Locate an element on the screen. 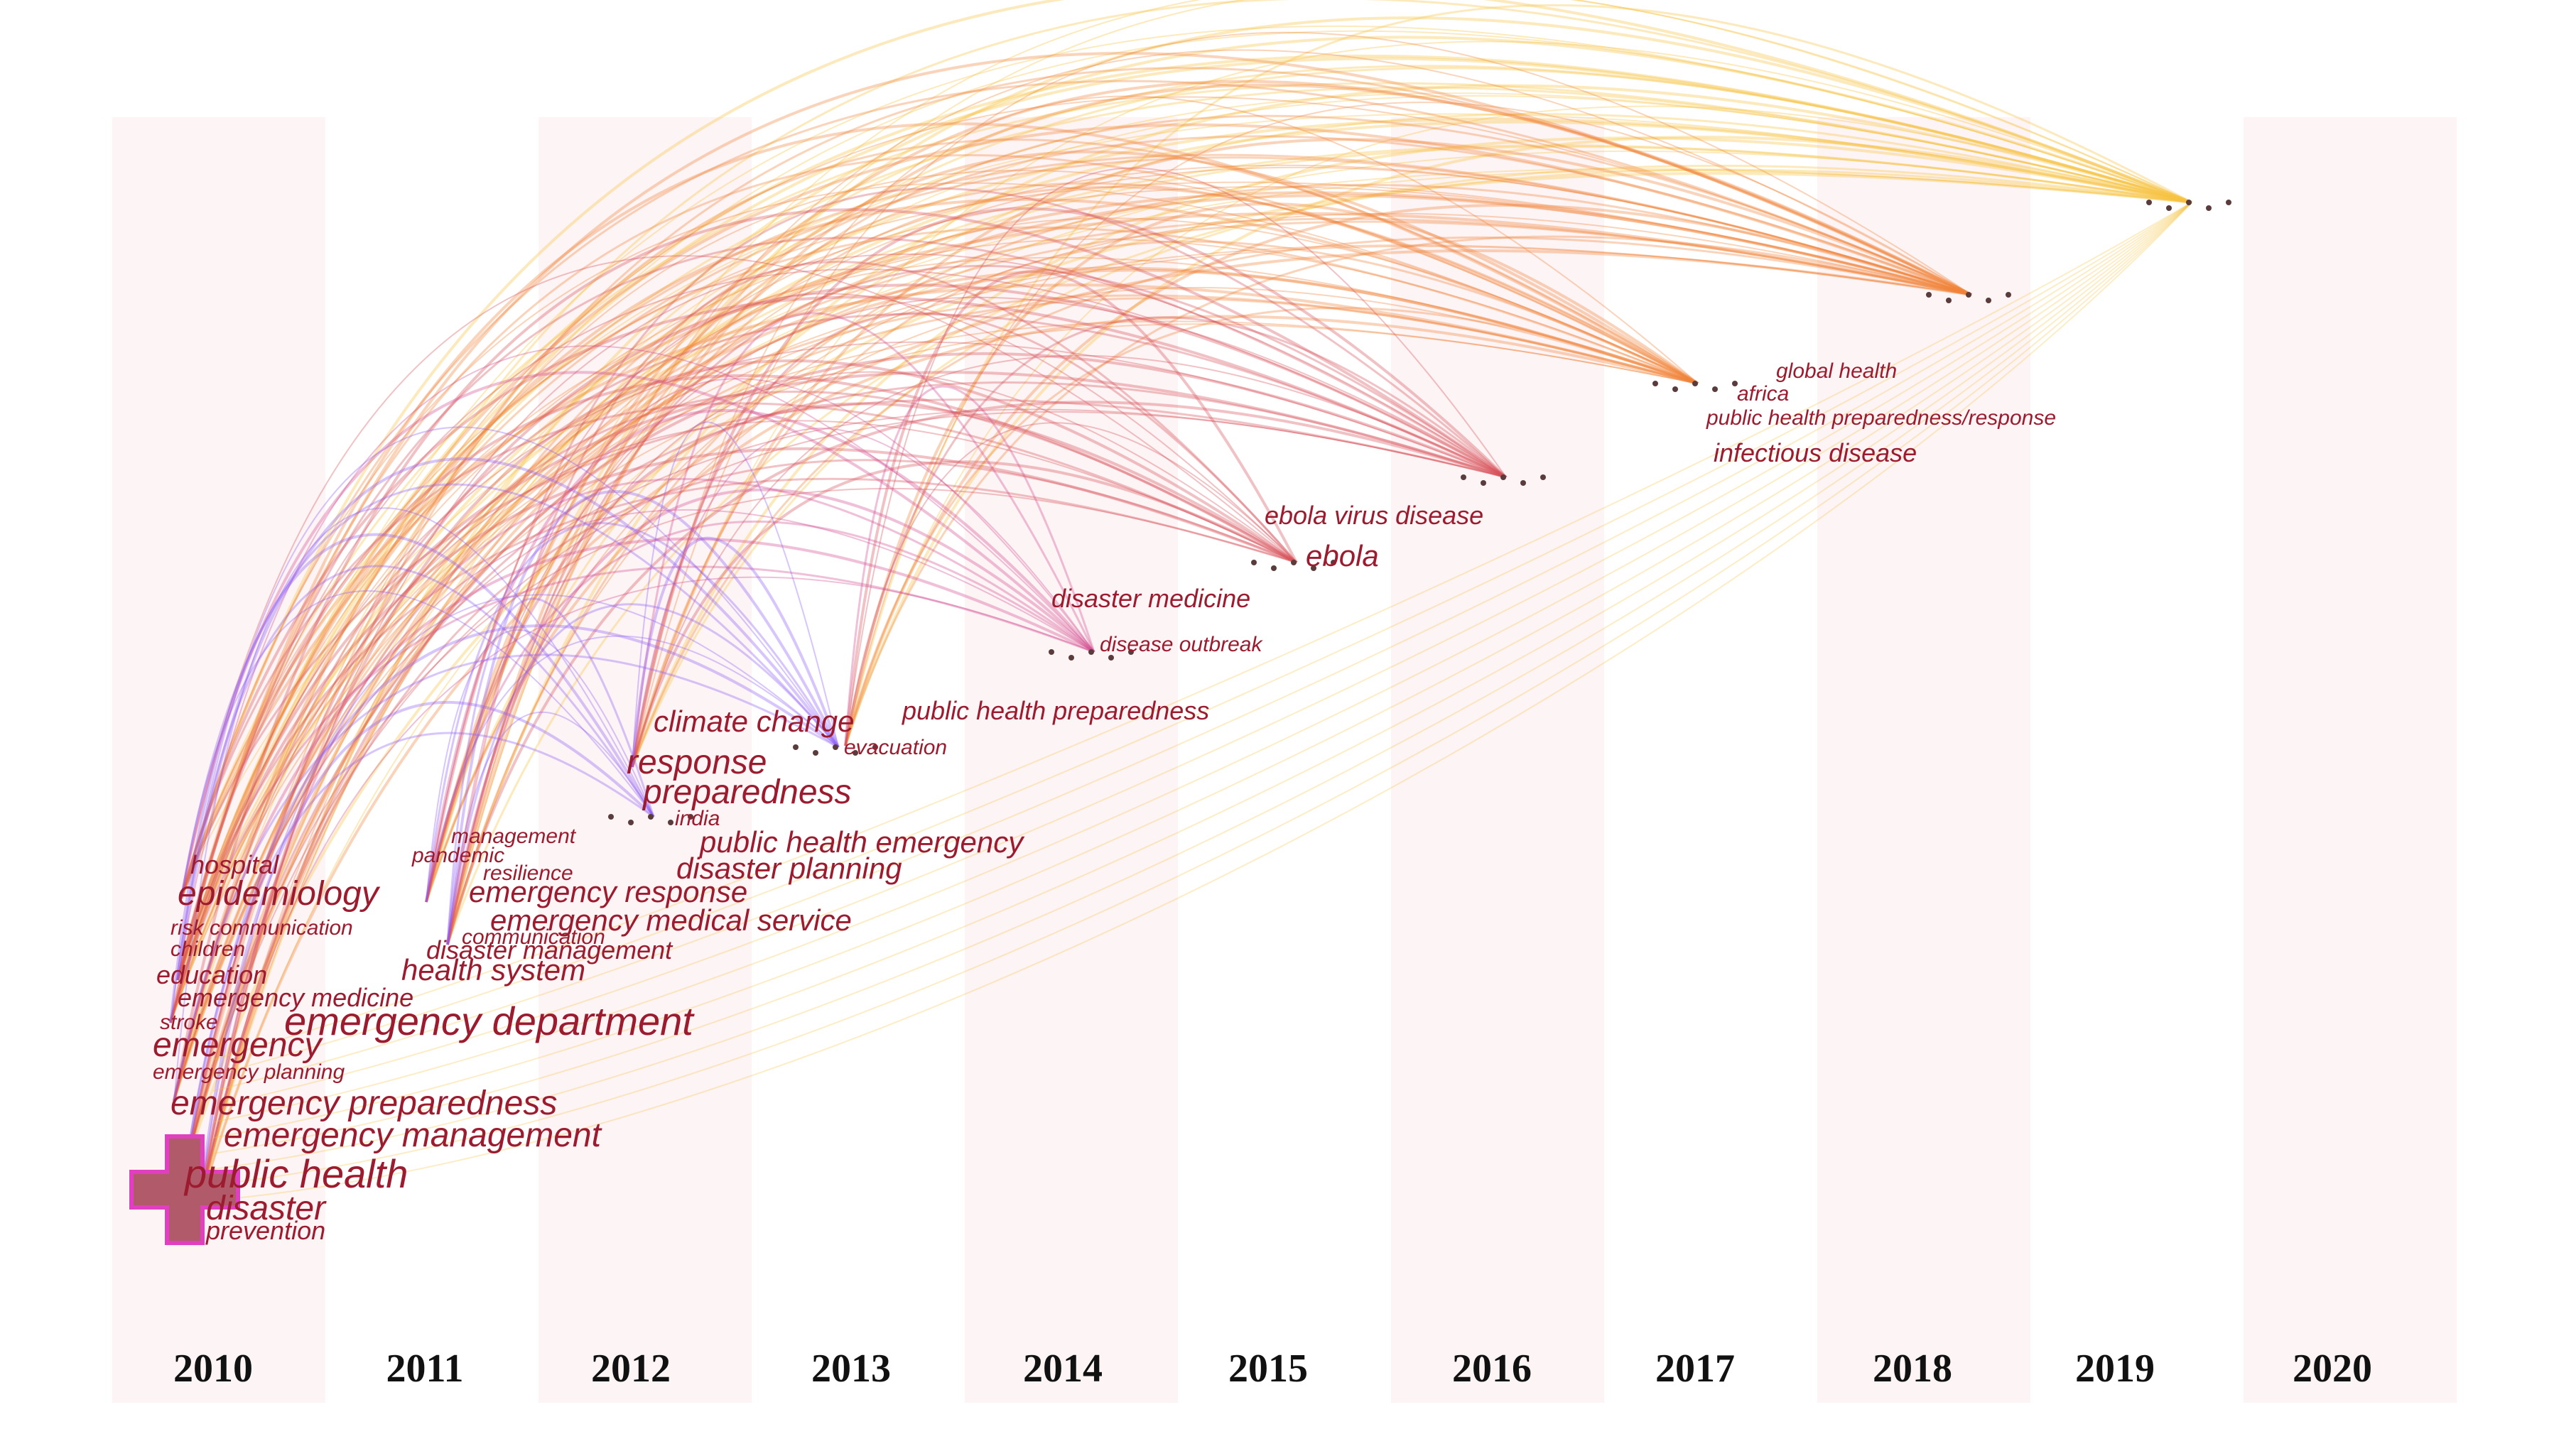 The width and height of the screenshot is (2554, 1456). keyword-communication: communication is located at coordinates (533, 937).